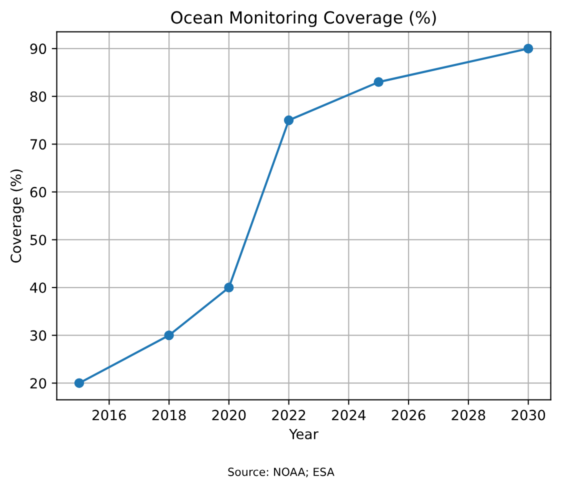 Image resolution: width=562 pixels, height=490 pixels. What do you see at coordinates (289, 415) in the screenshot?
I see `x-tick-label: 2022` at bounding box center [289, 415].